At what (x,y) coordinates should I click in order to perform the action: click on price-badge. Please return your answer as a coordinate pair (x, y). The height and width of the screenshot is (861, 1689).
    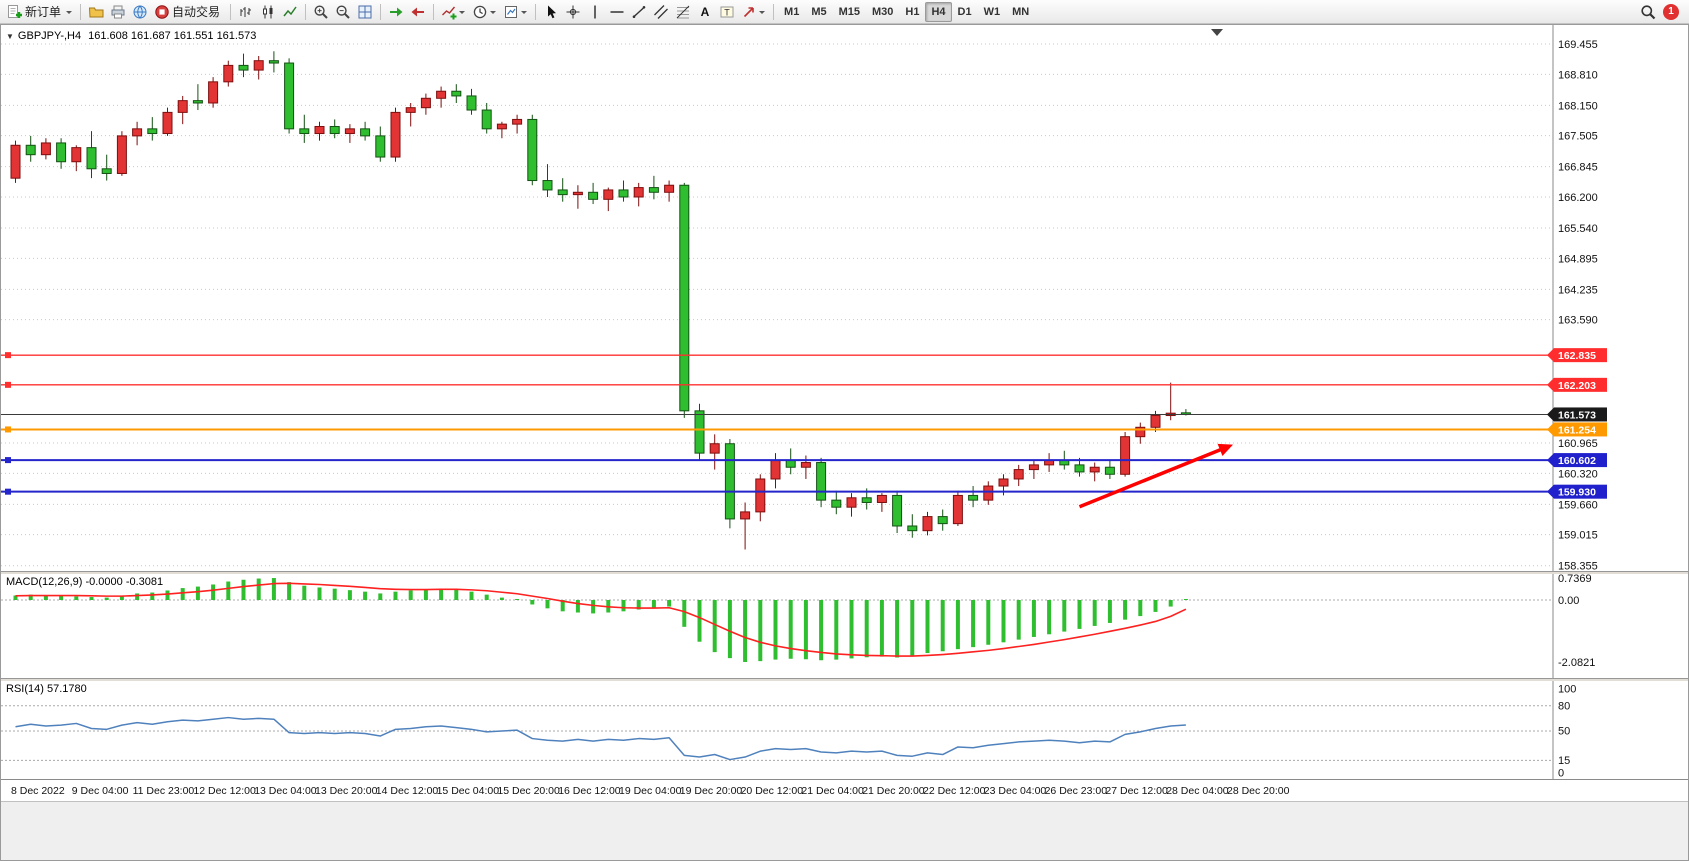
    Looking at the image, I should click on (1580, 429).